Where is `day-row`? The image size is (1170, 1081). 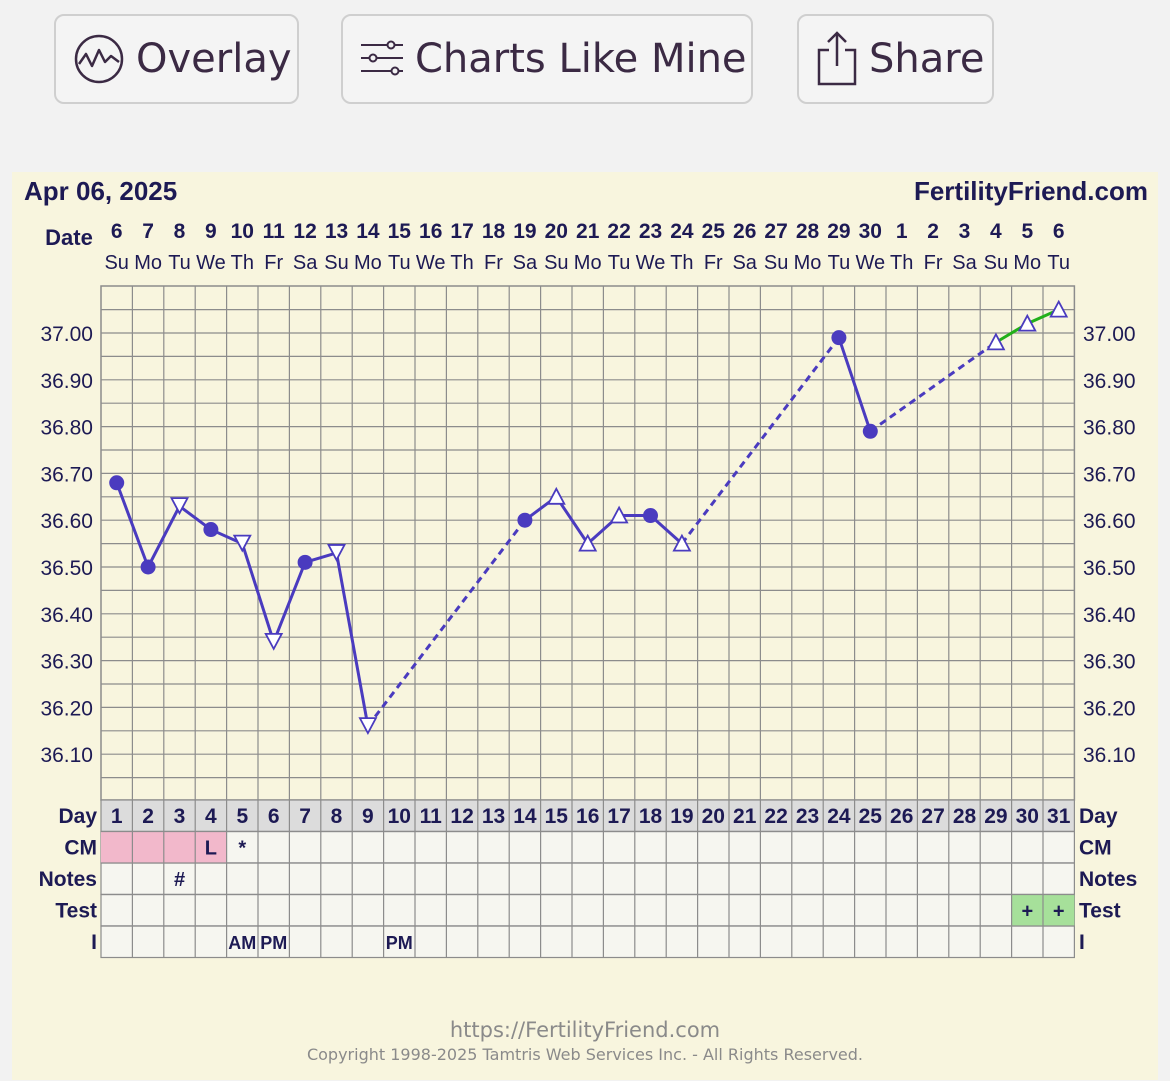 day-row is located at coordinates (588, 816).